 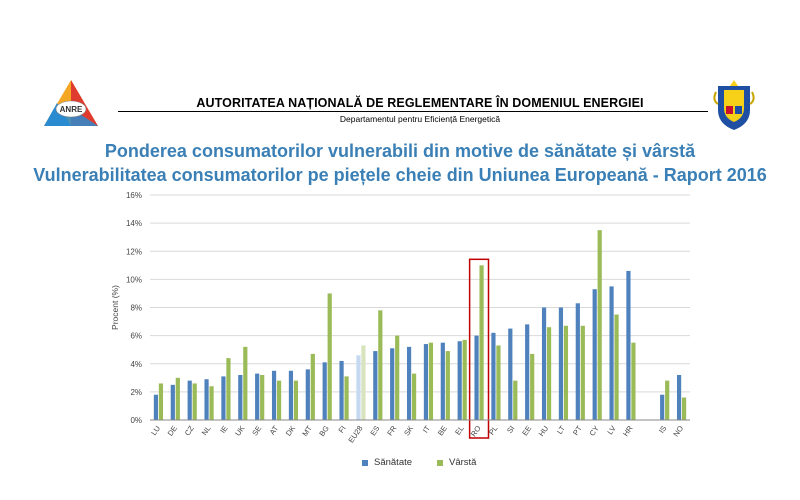 What do you see at coordinates (611, 430) in the screenshot?
I see `x-tick-label: LV` at bounding box center [611, 430].